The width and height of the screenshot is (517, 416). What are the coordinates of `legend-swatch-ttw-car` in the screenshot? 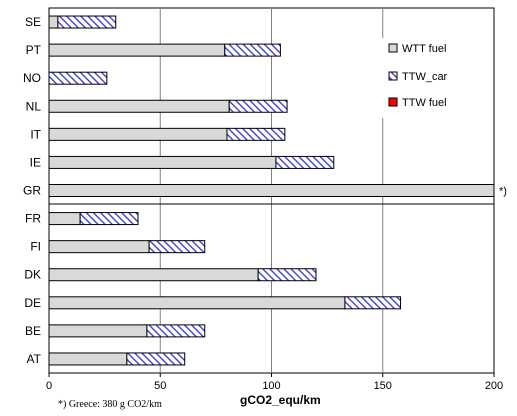 It's located at (393, 76).